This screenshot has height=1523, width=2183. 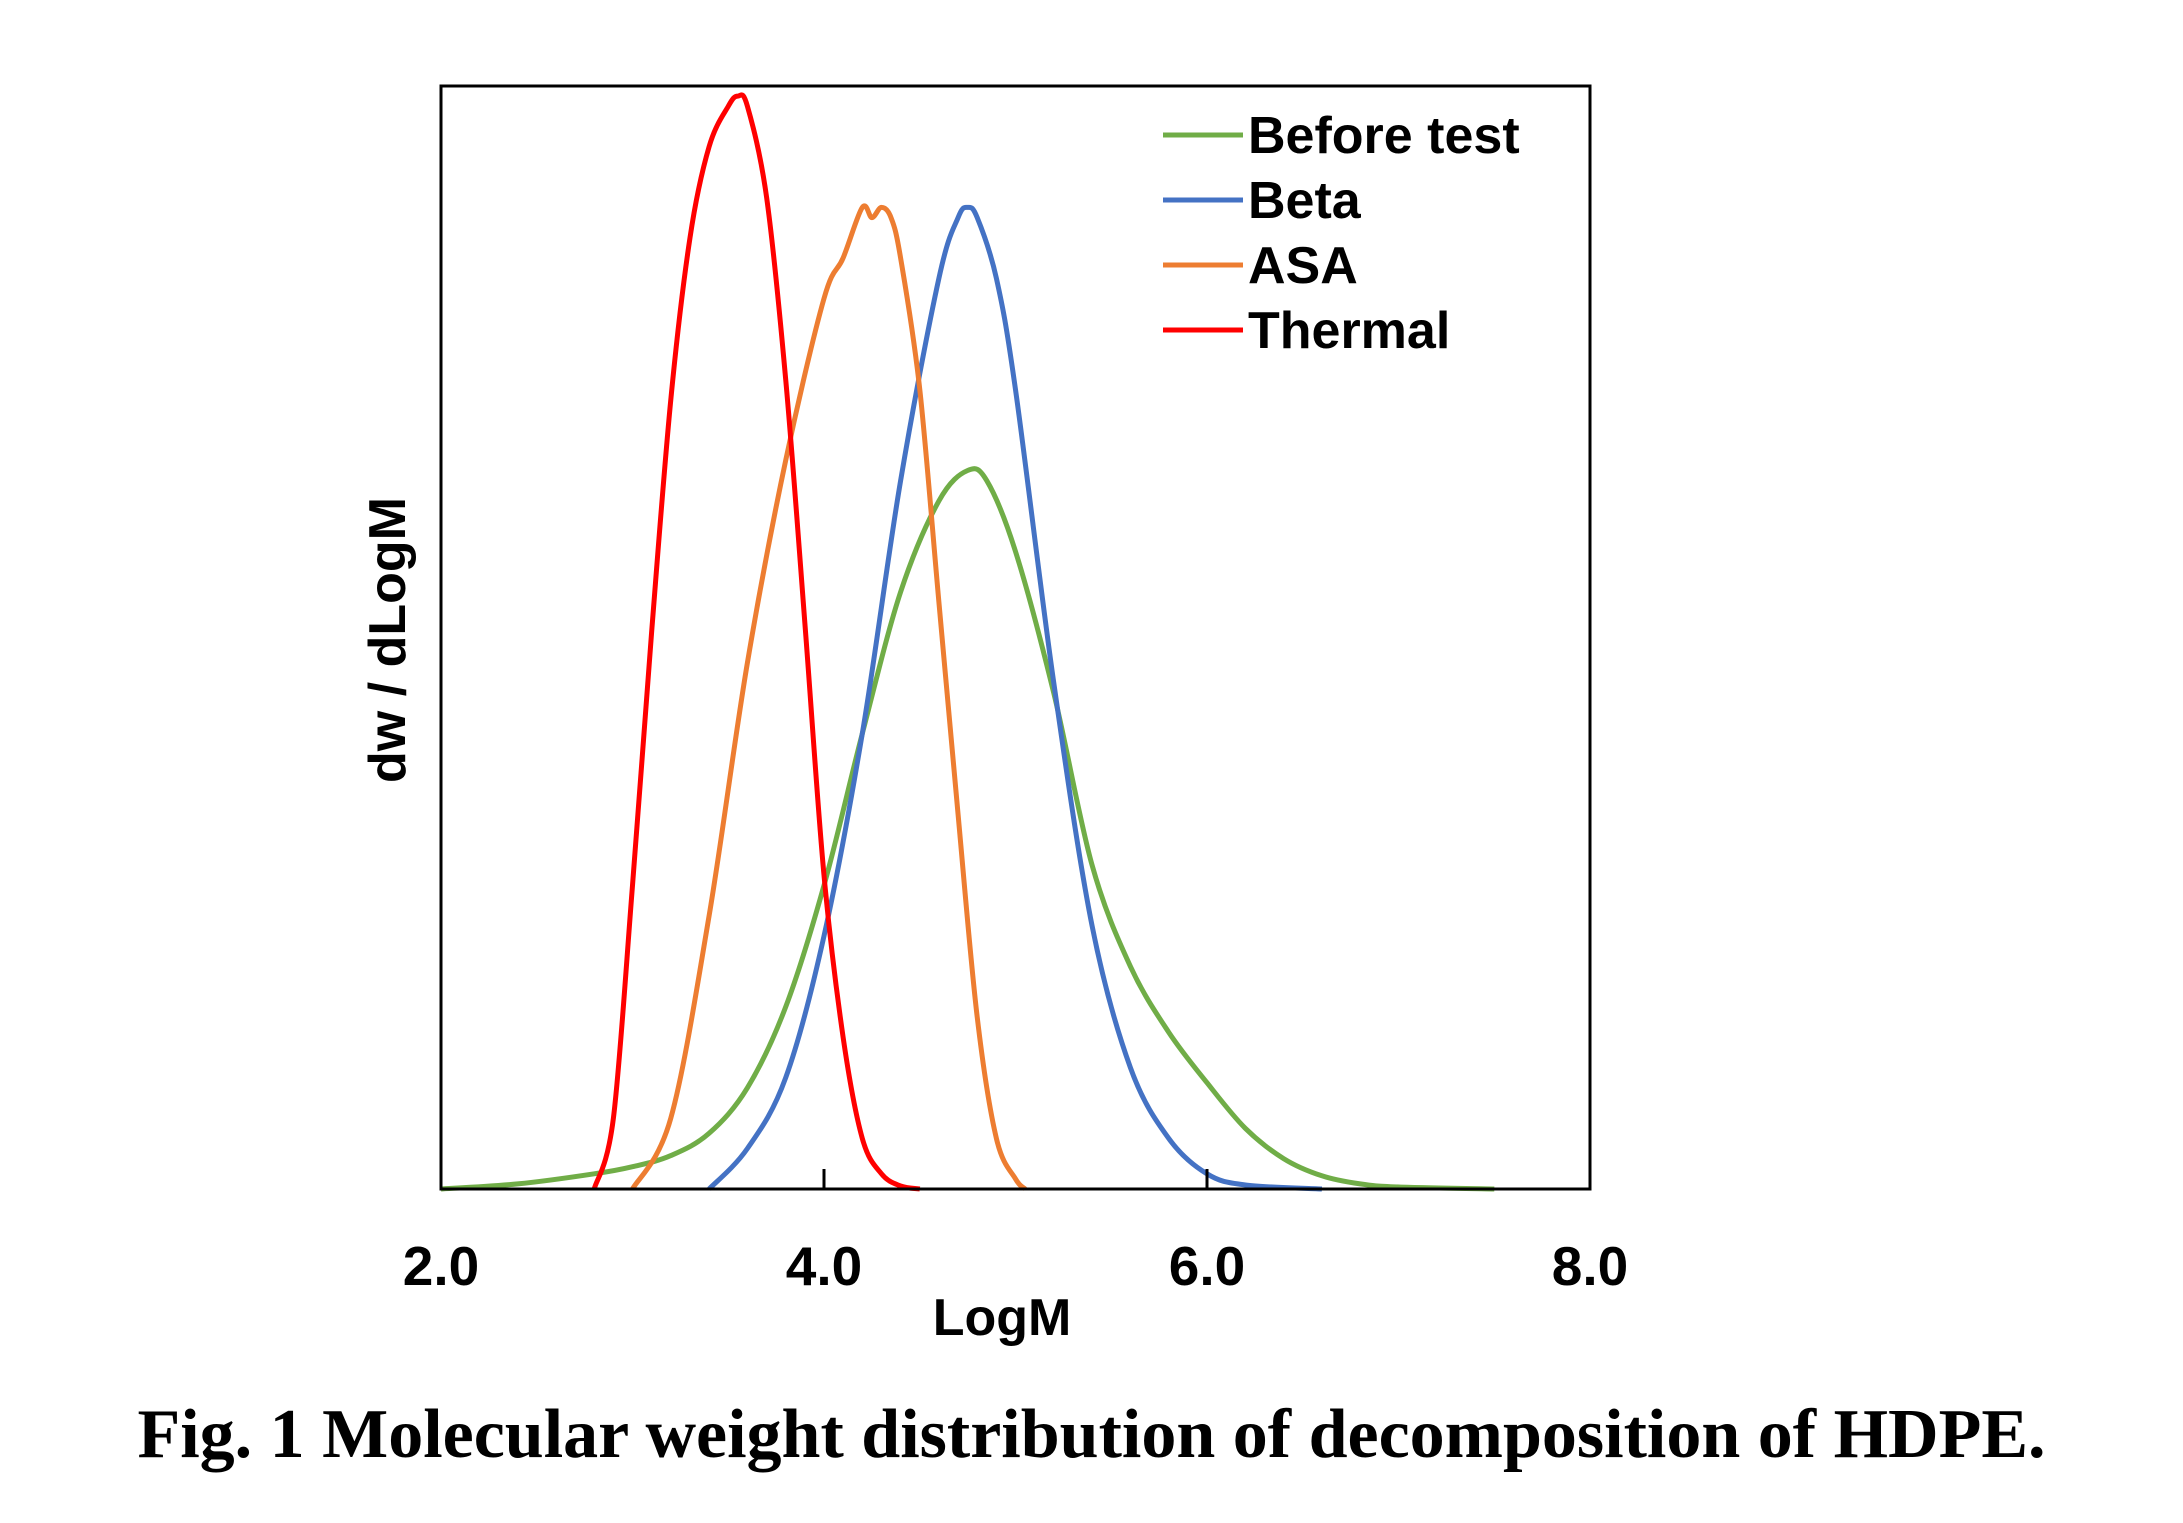 I want to click on legend-label-asa: ASA, so click(x=1303, y=266).